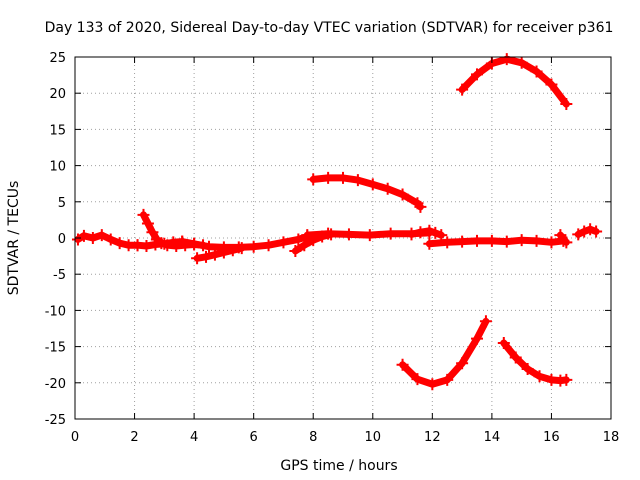 This screenshot has height=480, width=640. What do you see at coordinates (254, 437) in the screenshot?
I see `x-tick-label: 6` at bounding box center [254, 437].